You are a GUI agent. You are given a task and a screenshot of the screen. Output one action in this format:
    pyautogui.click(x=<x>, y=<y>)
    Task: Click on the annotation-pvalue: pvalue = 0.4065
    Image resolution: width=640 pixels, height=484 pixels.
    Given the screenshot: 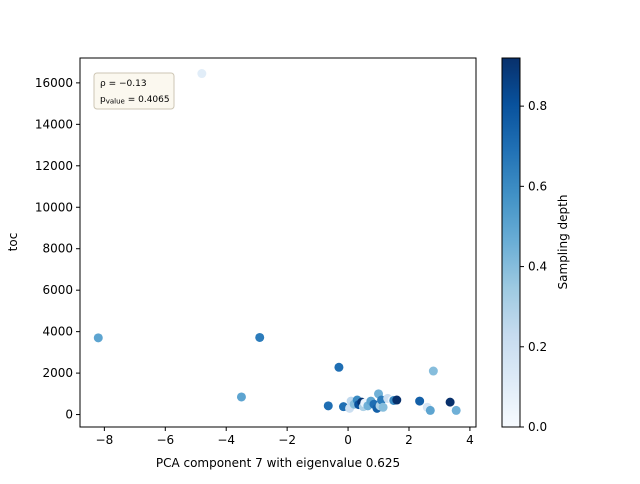 What is the action you would take?
    pyautogui.click(x=135, y=100)
    